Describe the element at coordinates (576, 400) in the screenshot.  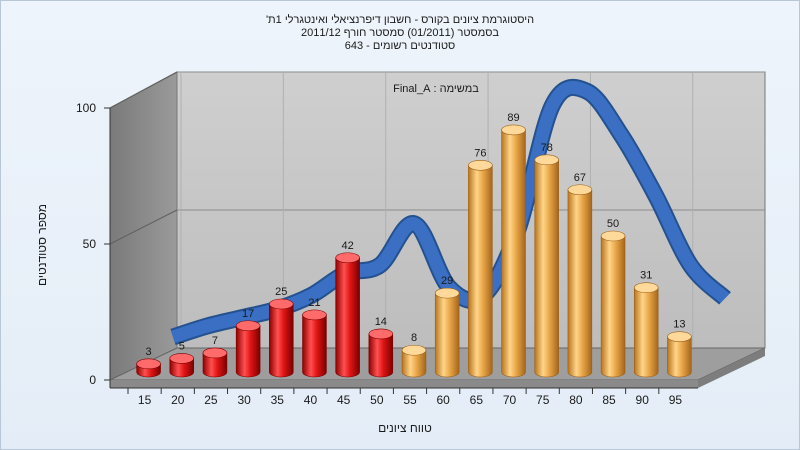
I see `x-tick-label: 80` at that location.